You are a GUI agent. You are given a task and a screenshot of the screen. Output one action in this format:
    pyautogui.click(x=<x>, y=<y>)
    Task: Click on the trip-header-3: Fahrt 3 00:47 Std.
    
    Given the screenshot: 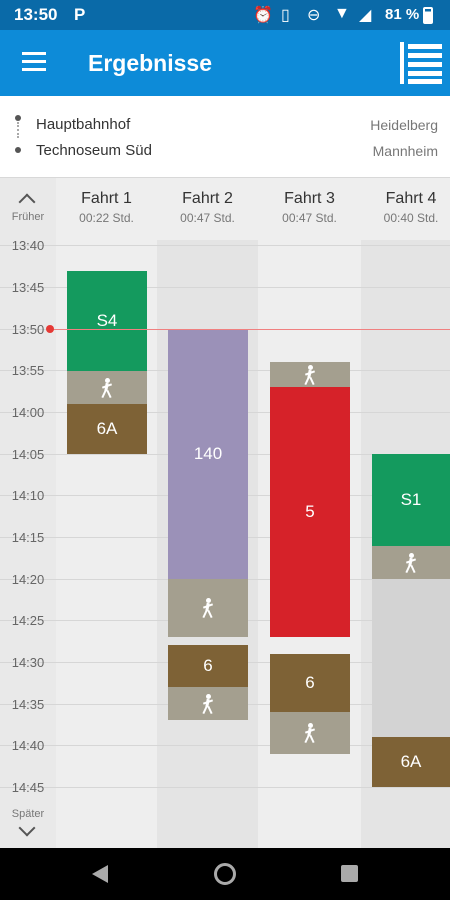 What is the action you would take?
    pyautogui.click(x=309, y=209)
    